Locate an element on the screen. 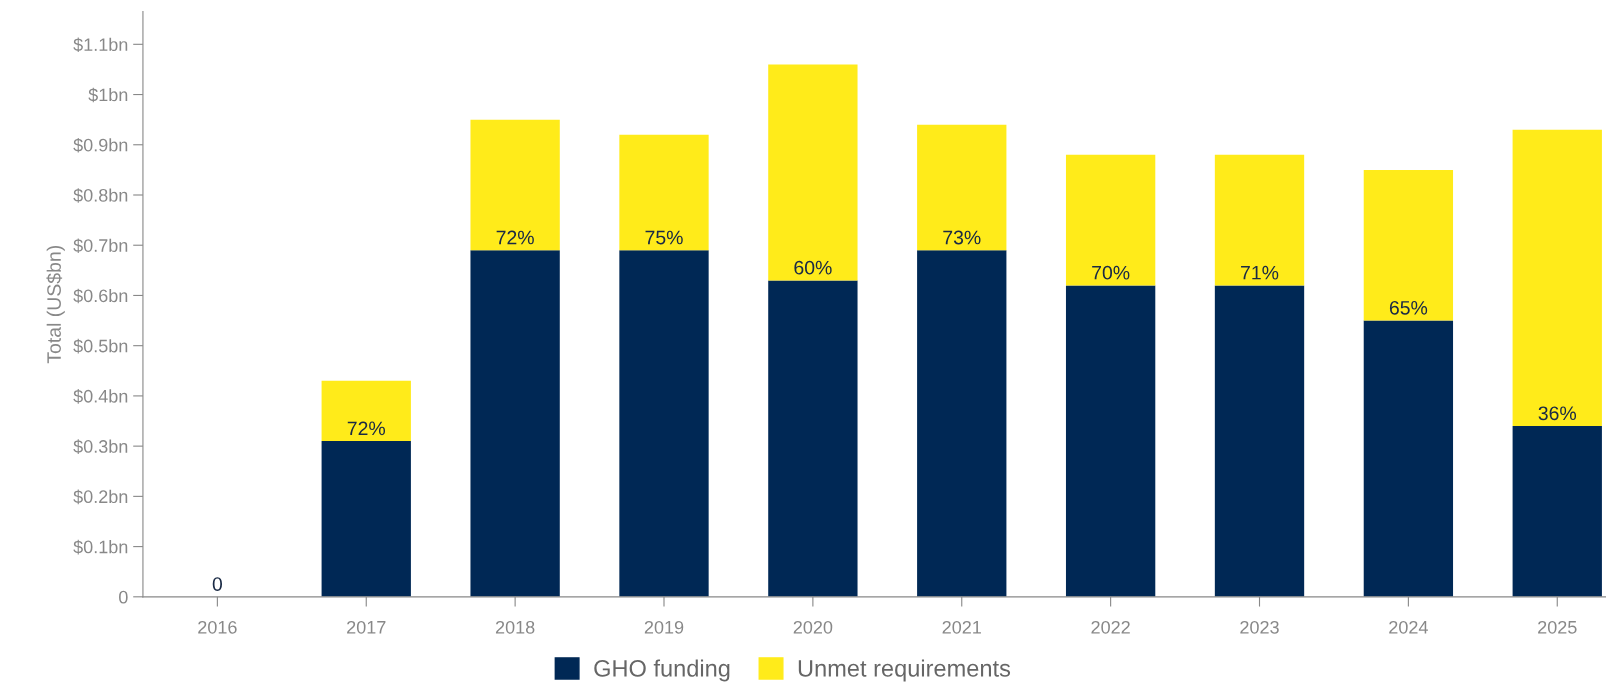 Image resolution: width=1606 pixels, height=686 pixels. x-tick-label: 2018 is located at coordinates (515, 627).